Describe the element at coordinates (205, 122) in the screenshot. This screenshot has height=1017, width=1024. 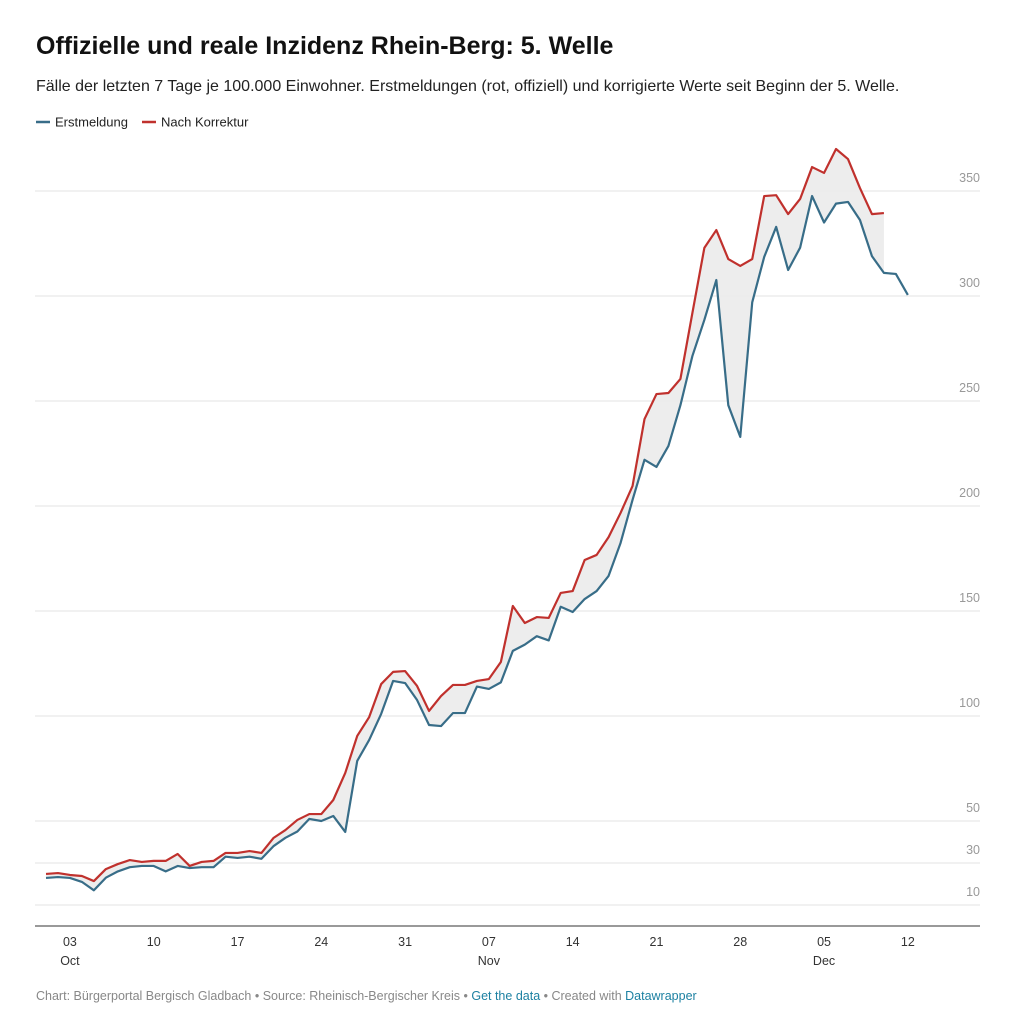
I see `legend-label: Nach Korrektur` at that location.